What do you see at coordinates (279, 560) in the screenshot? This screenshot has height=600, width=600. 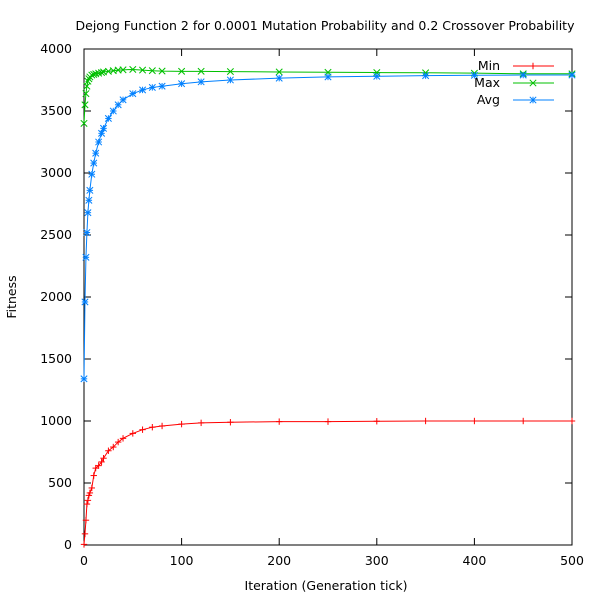 I see `x-tick-label: 200` at bounding box center [279, 560].